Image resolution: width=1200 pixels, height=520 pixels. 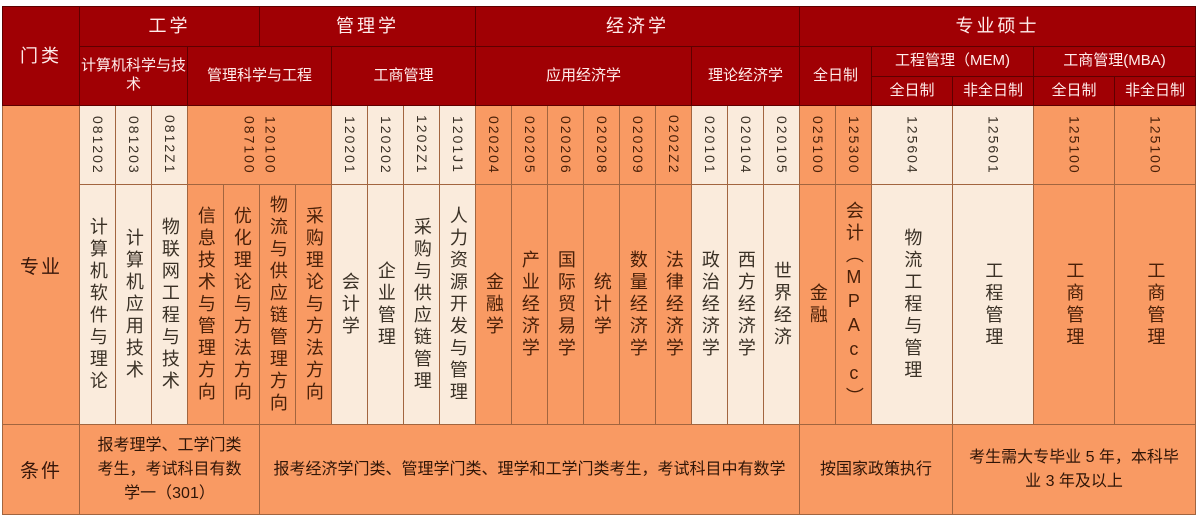 I want to click on code-cell-text: 020205, so click(x=530, y=145).